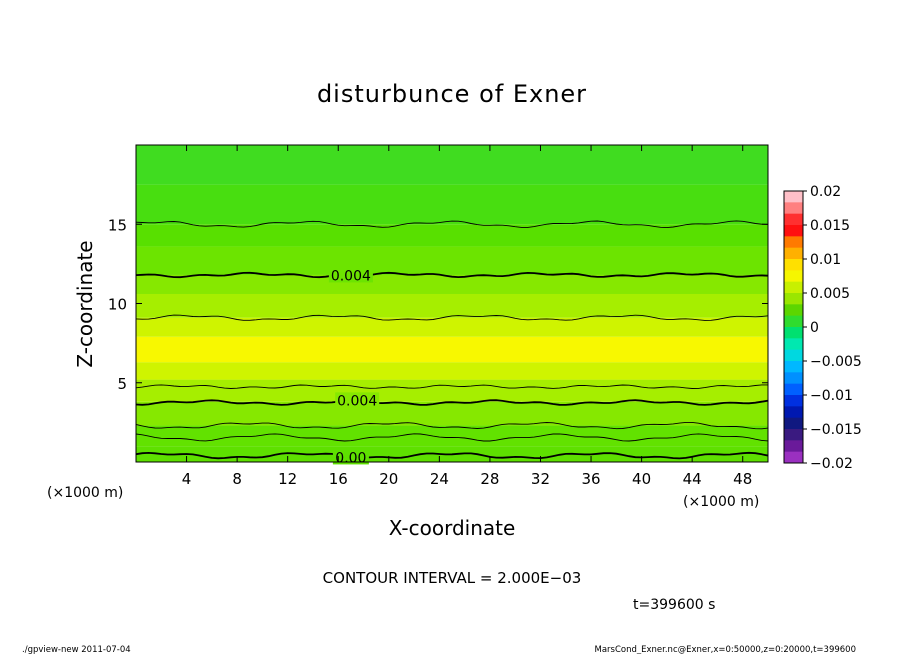 This screenshot has width=904, height=654. I want to click on colorbar-tick-label: 0, so click(814, 328).